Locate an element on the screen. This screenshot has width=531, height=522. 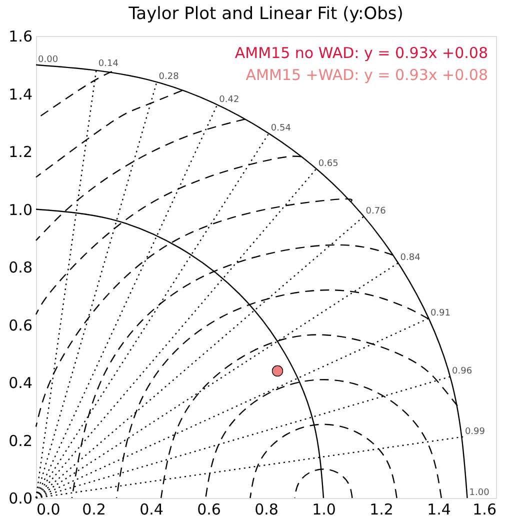
annotation: 0.84 is located at coordinates (410, 257).